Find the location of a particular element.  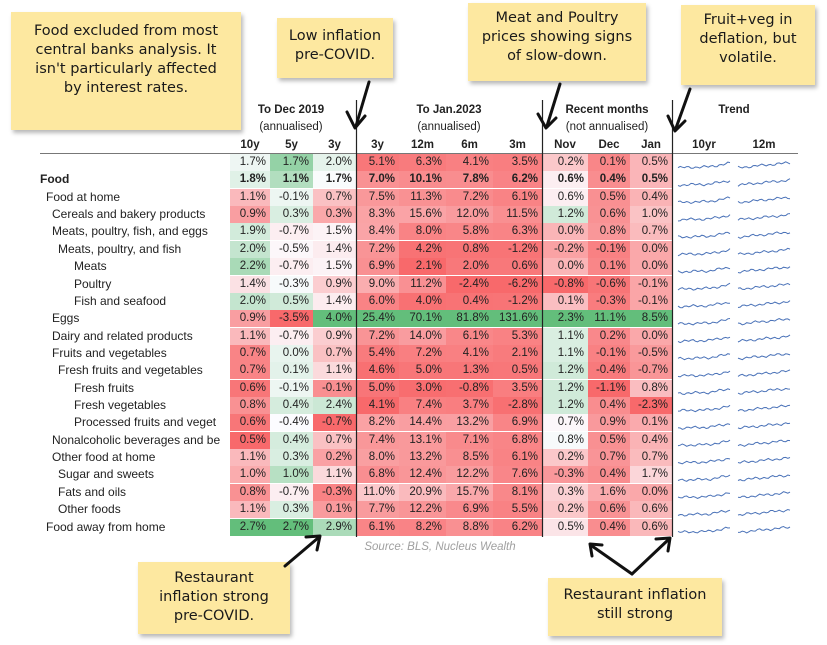

table-cell: 1.7% is located at coordinates (334, 180).